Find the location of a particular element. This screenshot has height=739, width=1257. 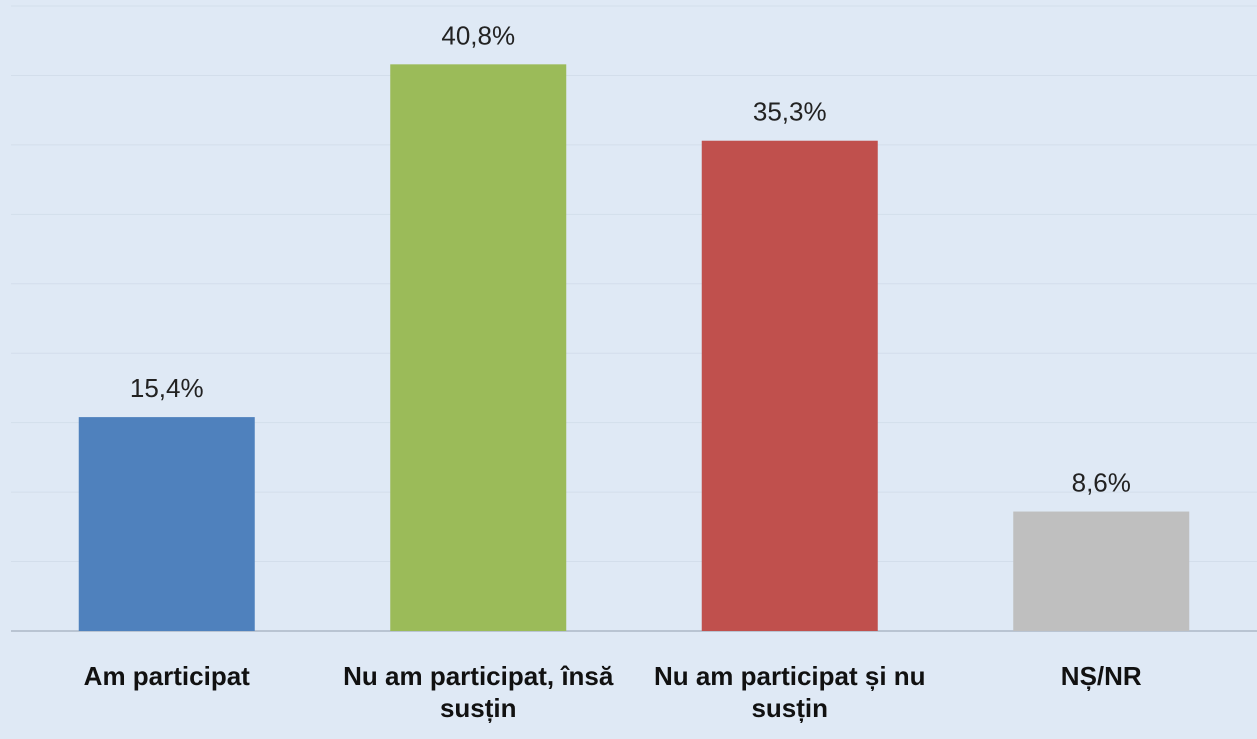

value-label: 8,6% is located at coordinates (1101, 483).